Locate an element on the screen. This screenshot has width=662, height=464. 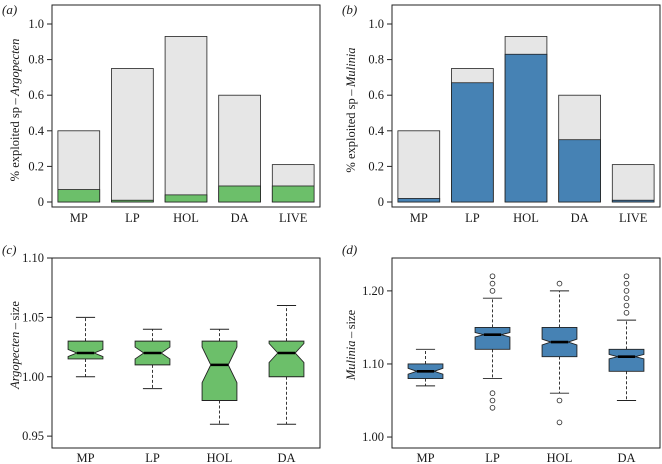
y-tick-label: 1.20 is located at coordinates (373, 291).